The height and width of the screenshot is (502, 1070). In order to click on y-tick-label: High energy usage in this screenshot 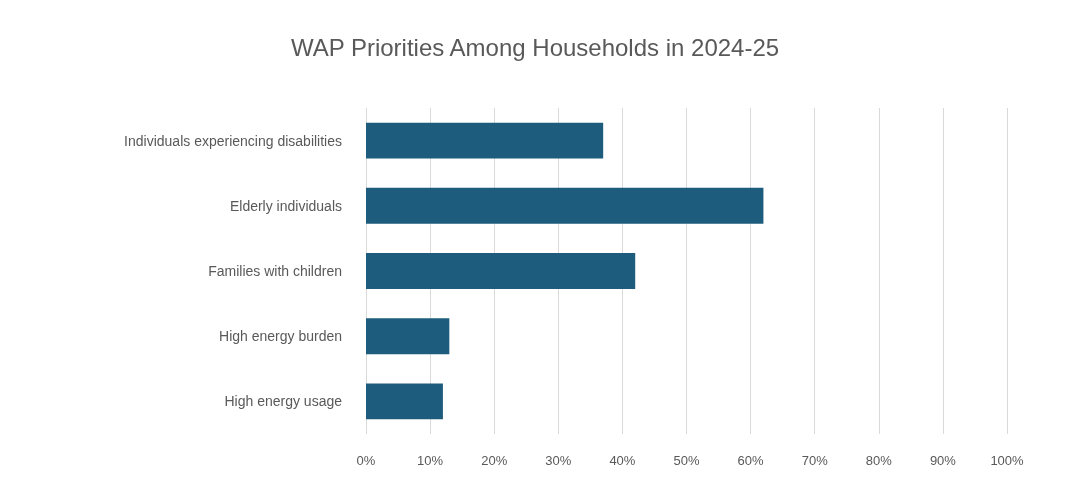, I will do `click(283, 401)`.